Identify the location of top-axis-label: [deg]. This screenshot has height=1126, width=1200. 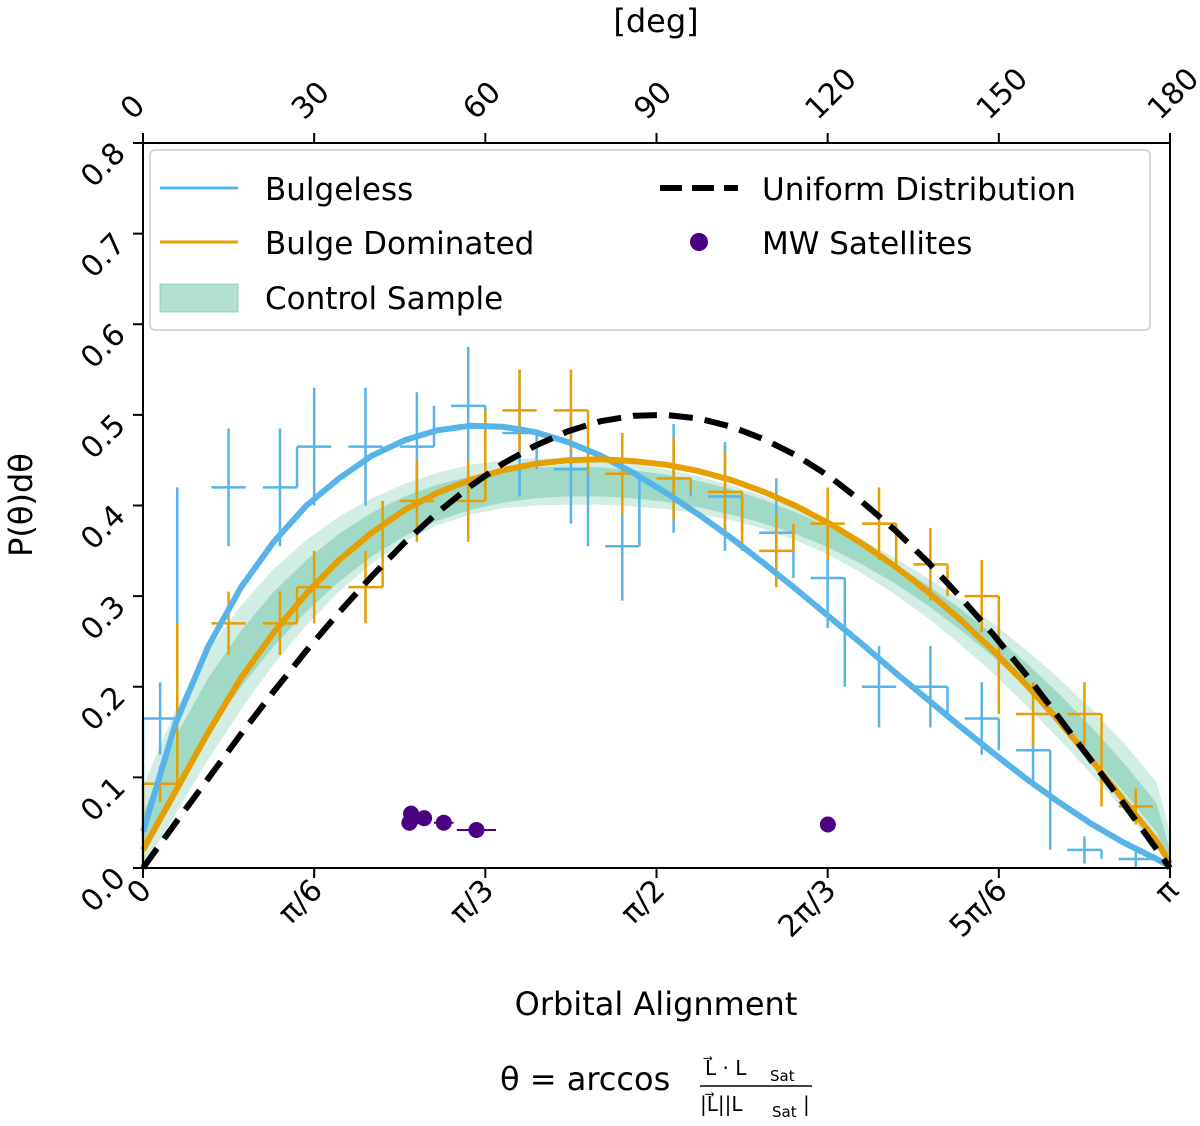
(655, 21).